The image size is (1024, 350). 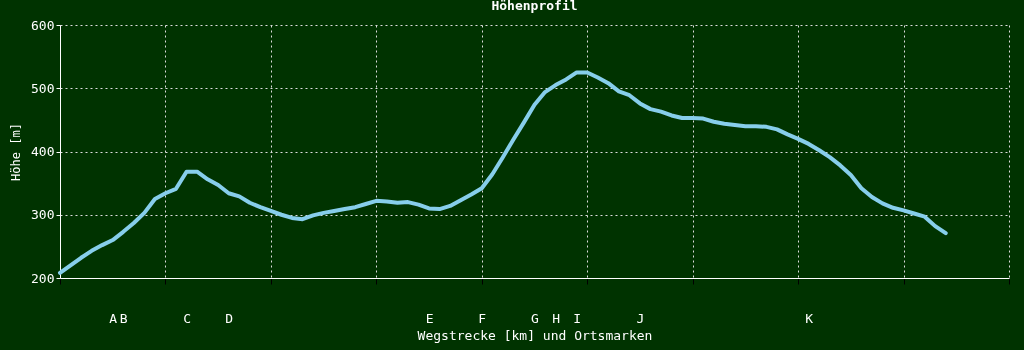 I want to click on x-tick-label: H, so click(x=556, y=318).